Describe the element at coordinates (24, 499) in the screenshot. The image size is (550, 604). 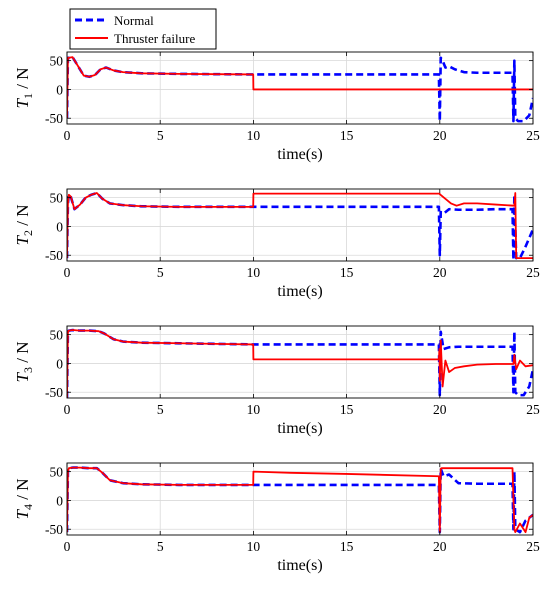
I see `y-axis-label: T4 / N` at that location.